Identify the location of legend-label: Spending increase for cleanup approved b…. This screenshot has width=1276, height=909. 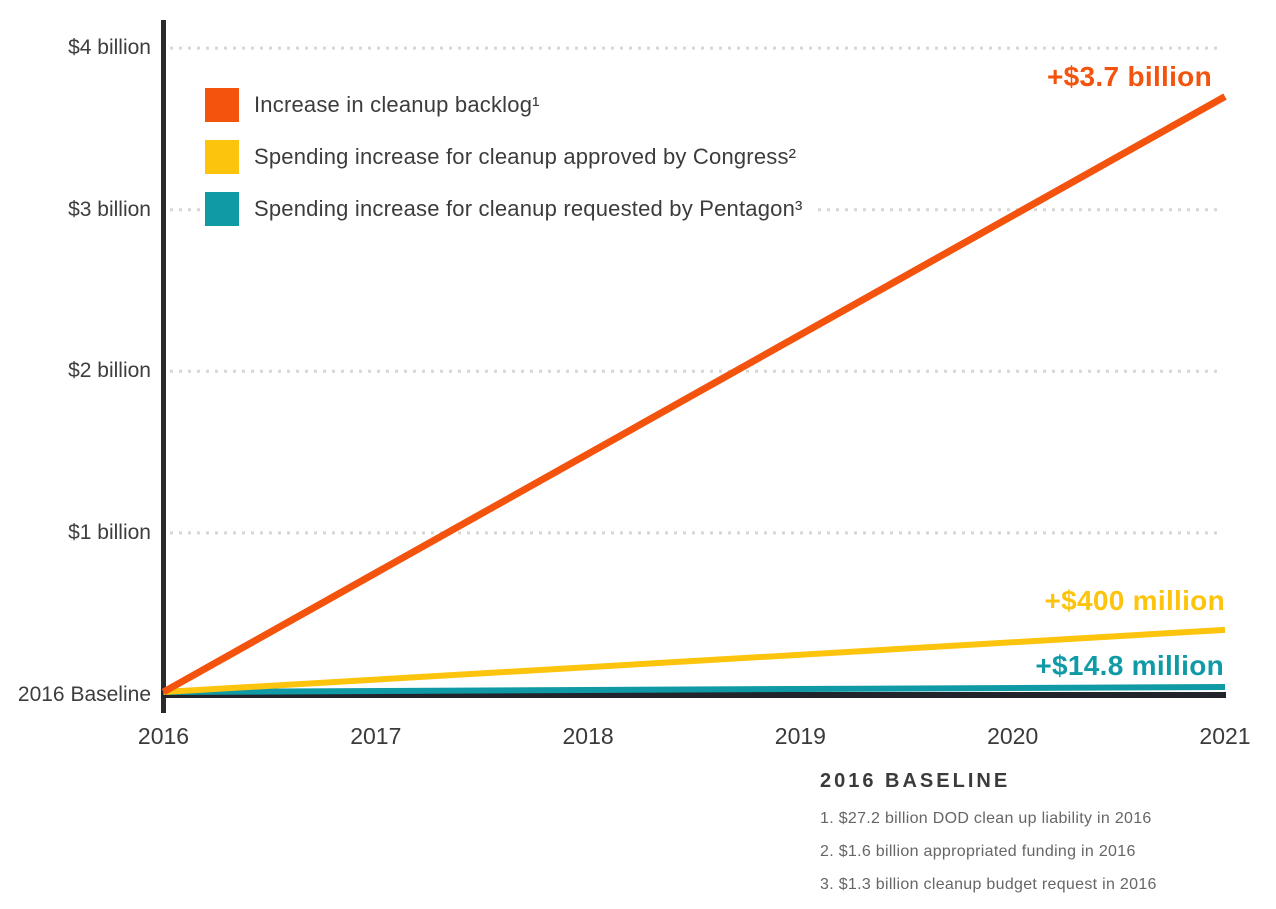
(525, 156).